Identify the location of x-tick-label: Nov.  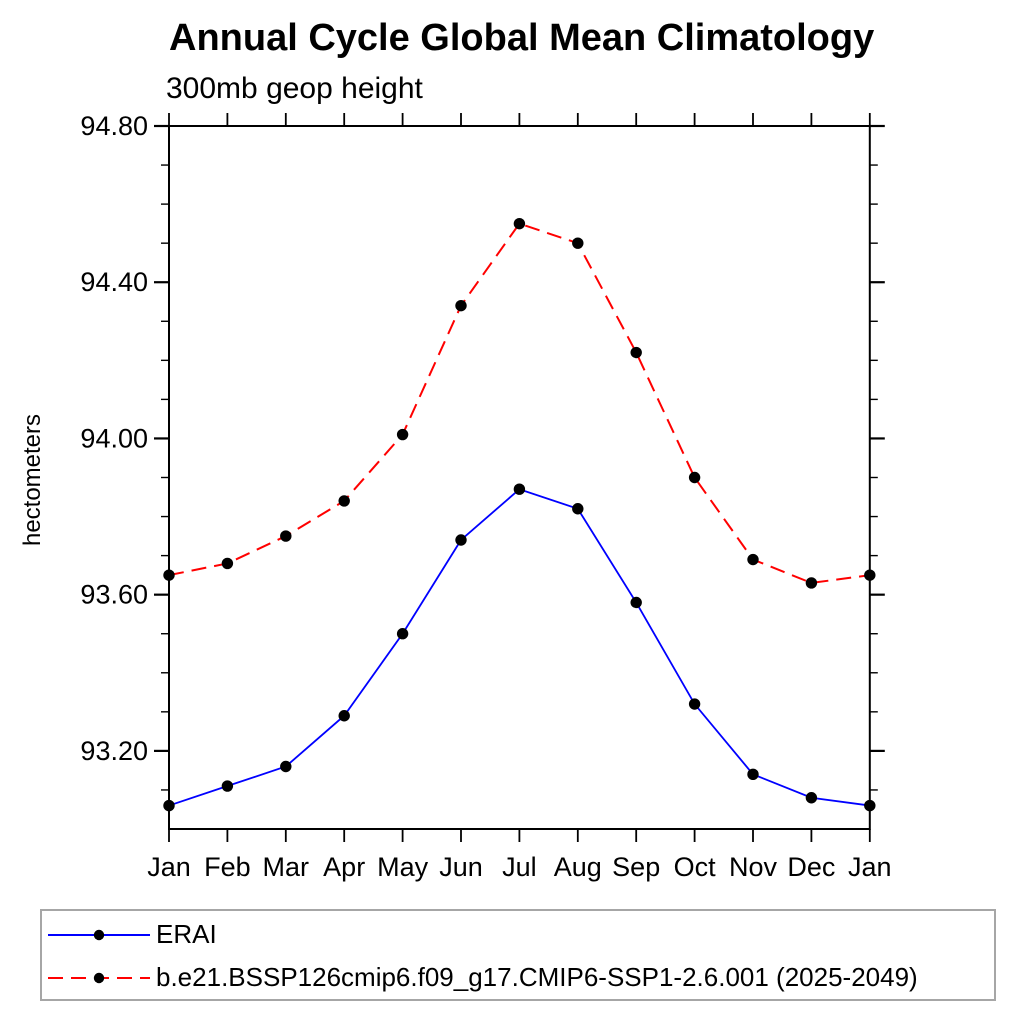
(753, 867).